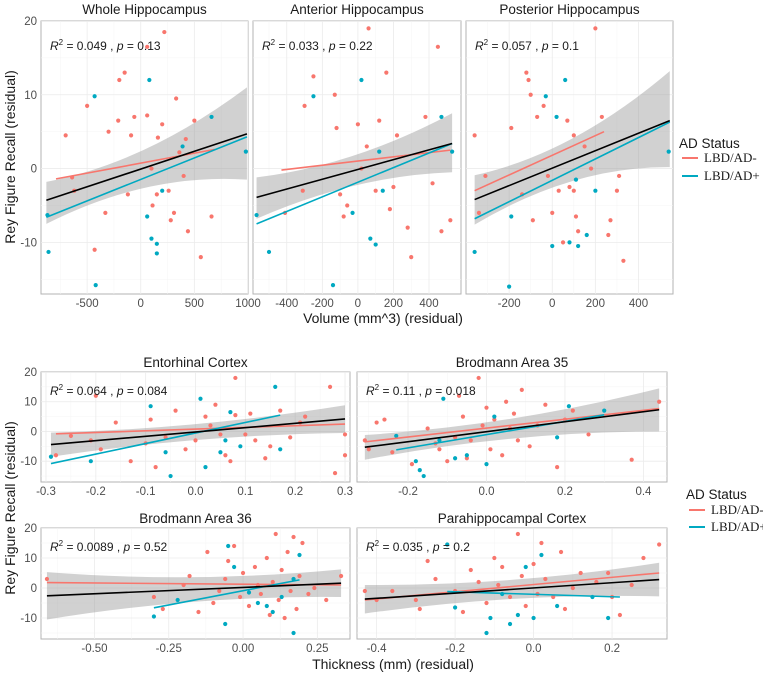 The height and width of the screenshot is (678, 763). What do you see at coordinates (109, 546) in the screenshot?
I see `stat-annotation: R2 = 0.0089 , p = 0.52` at bounding box center [109, 546].